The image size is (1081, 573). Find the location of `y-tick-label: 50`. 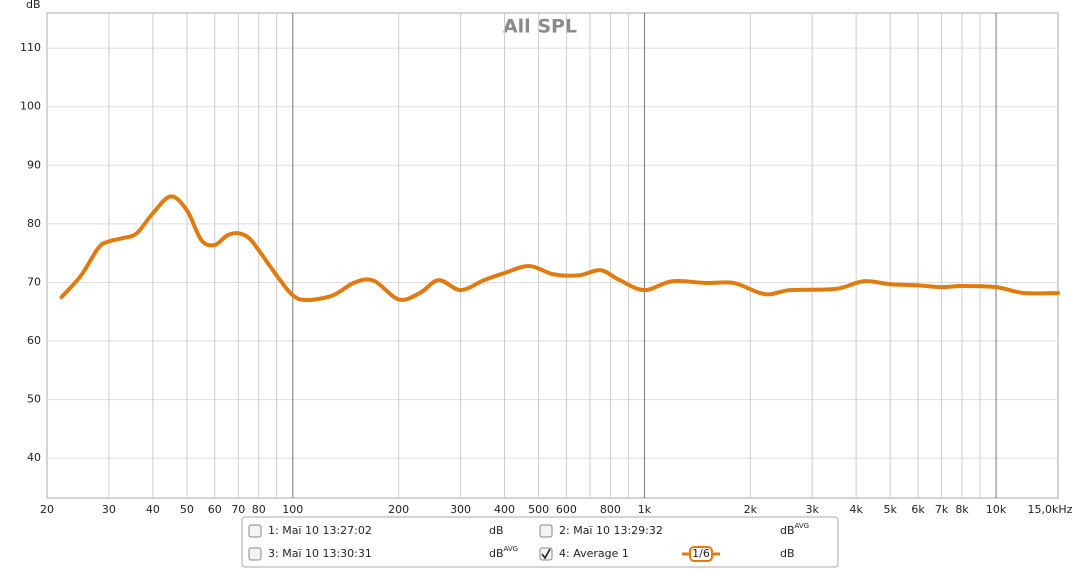

y-tick-label: 50 is located at coordinates (34, 399).